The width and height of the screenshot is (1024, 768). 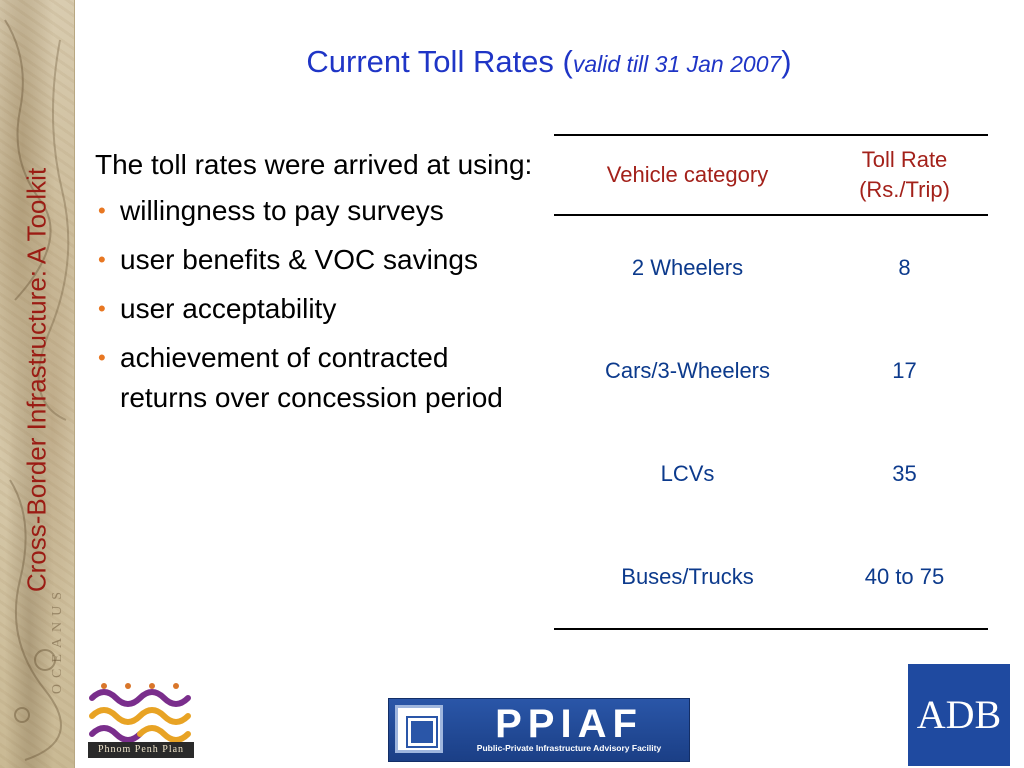 What do you see at coordinates (904, 473) in the screenshot?
I see `cell-rate: 35` at bounding box center [904, 473].